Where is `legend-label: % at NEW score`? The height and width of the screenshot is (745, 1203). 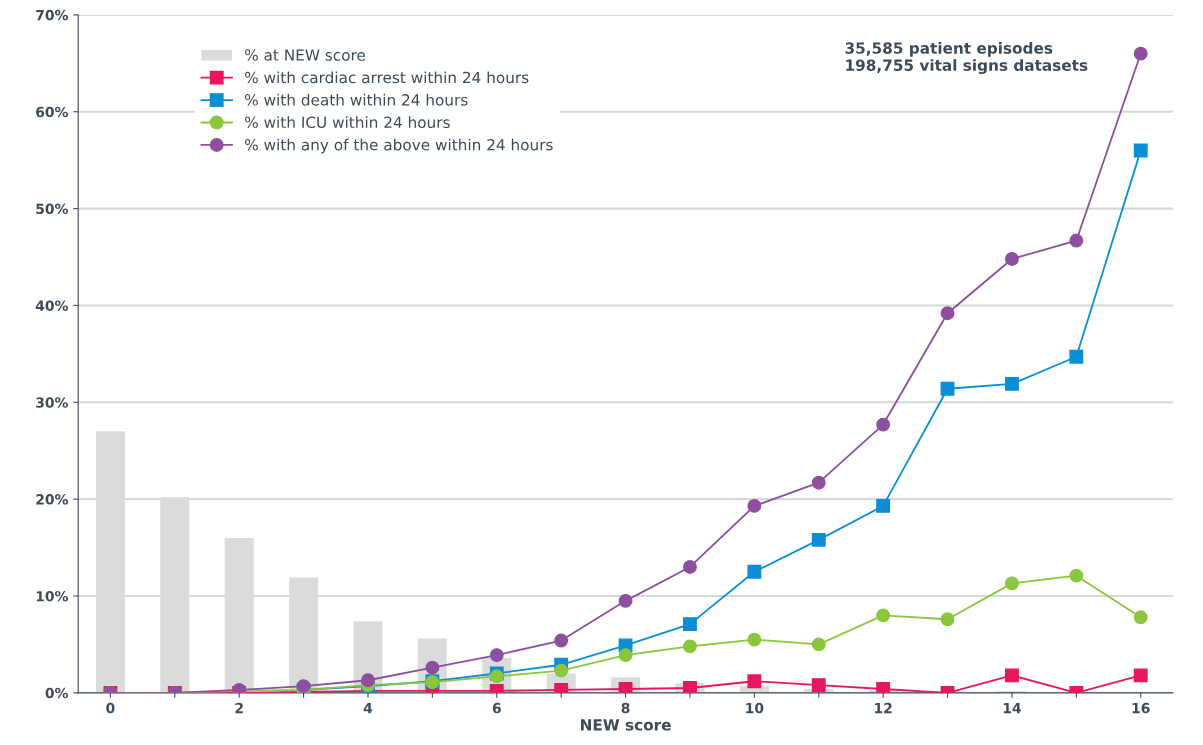
legend-label: % at NEW score is located at coordinates (305, 55).